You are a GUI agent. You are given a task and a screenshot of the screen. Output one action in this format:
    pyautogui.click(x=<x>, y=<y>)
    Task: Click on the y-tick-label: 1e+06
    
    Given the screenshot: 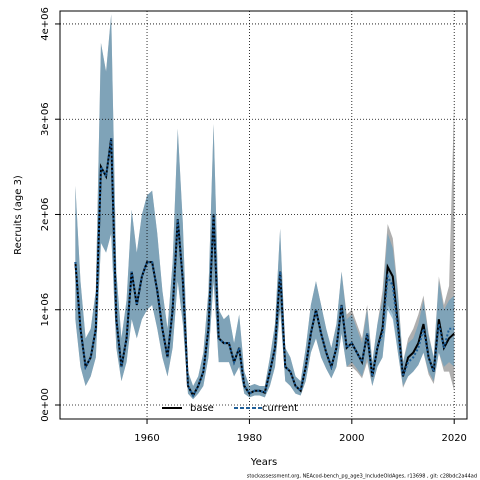 What is the action you would take?
    pyautogui.click(x=45, y=310)
    